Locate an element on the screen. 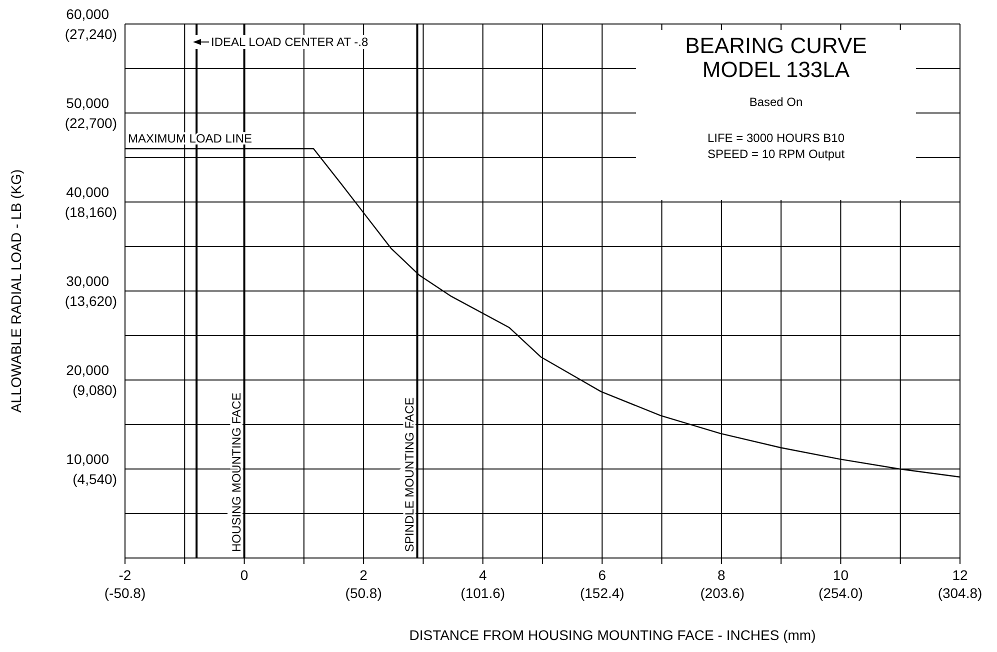  x2-tick-label: (254.0) is located at coordinates (840, 593).